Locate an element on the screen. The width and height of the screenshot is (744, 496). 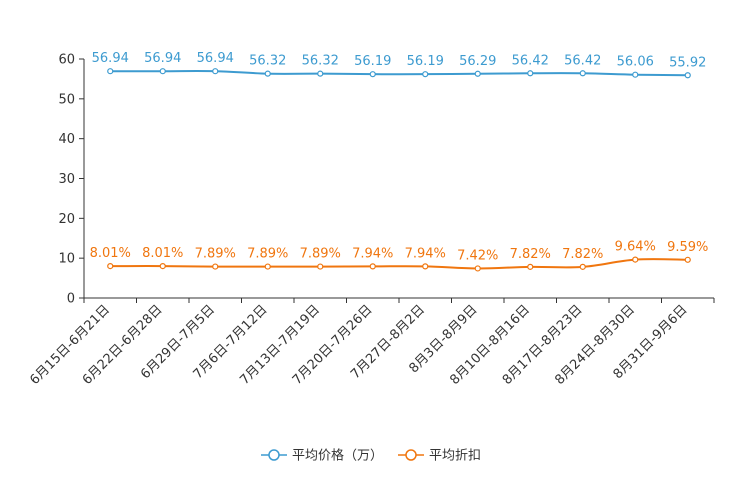
legend-item-1: 平均价格（万） is located at coordinates (322, 456).